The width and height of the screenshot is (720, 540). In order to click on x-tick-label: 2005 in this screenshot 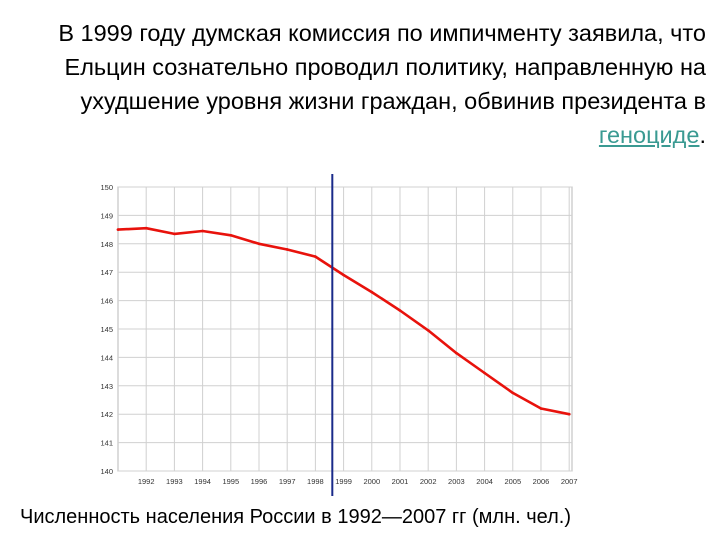, I will do `click(512, 481)`.